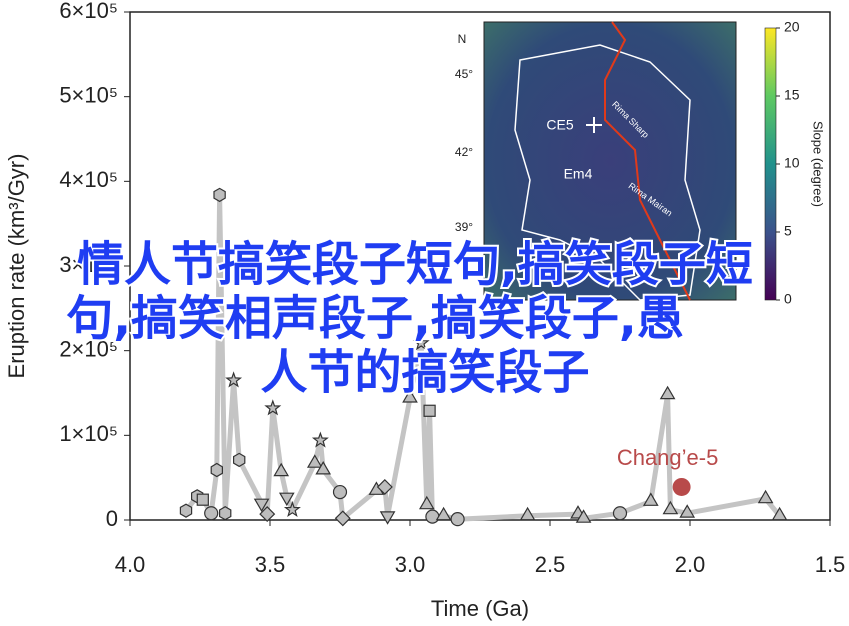  Describe the element at coordinates (830, 564) in the screenshot. I see `x-tick-label: 1.5` at that location.